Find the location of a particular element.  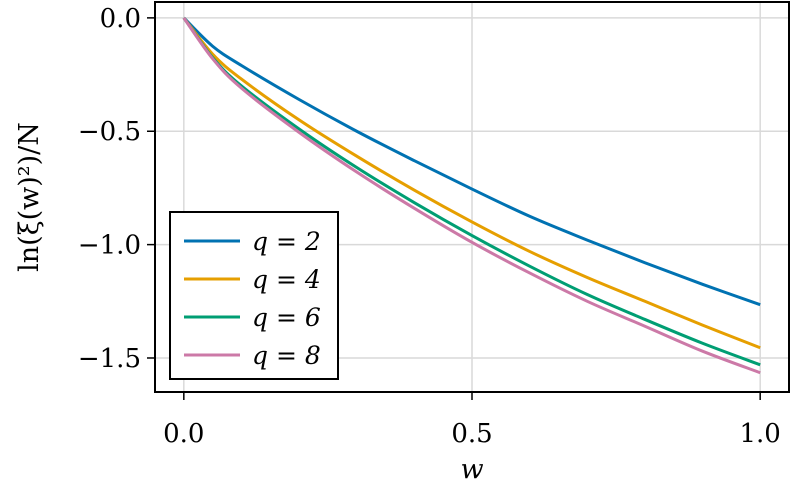

x-axis-label: w is located at coordinates (471, 469).